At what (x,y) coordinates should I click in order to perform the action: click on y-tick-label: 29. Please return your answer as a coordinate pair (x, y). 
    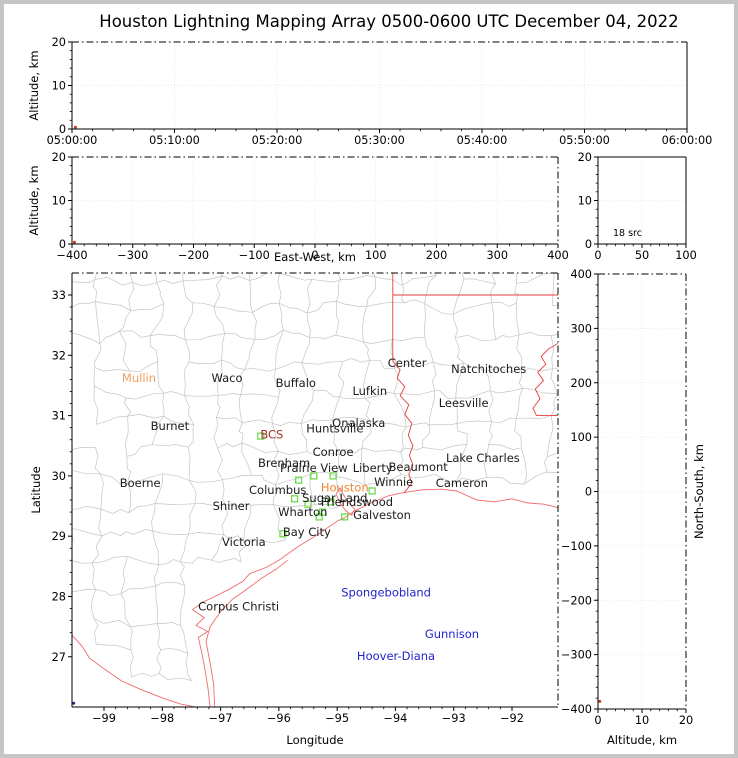
    Looking at the image, I should click on (59, 536).